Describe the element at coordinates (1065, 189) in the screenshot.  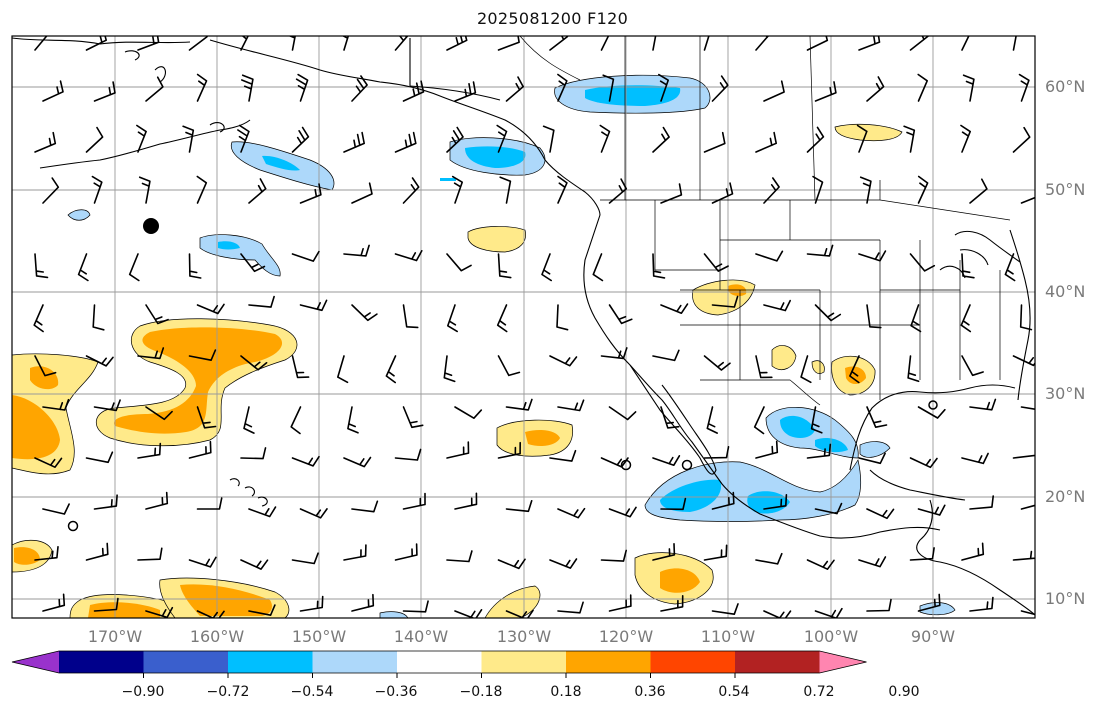
I see `lat-label: 50°N` at that location.